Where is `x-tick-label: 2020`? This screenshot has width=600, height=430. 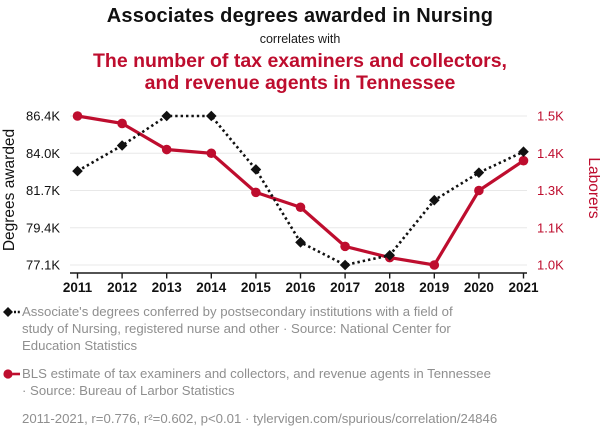
x-tick-label: 2020 is located at coordinates (479, 287).